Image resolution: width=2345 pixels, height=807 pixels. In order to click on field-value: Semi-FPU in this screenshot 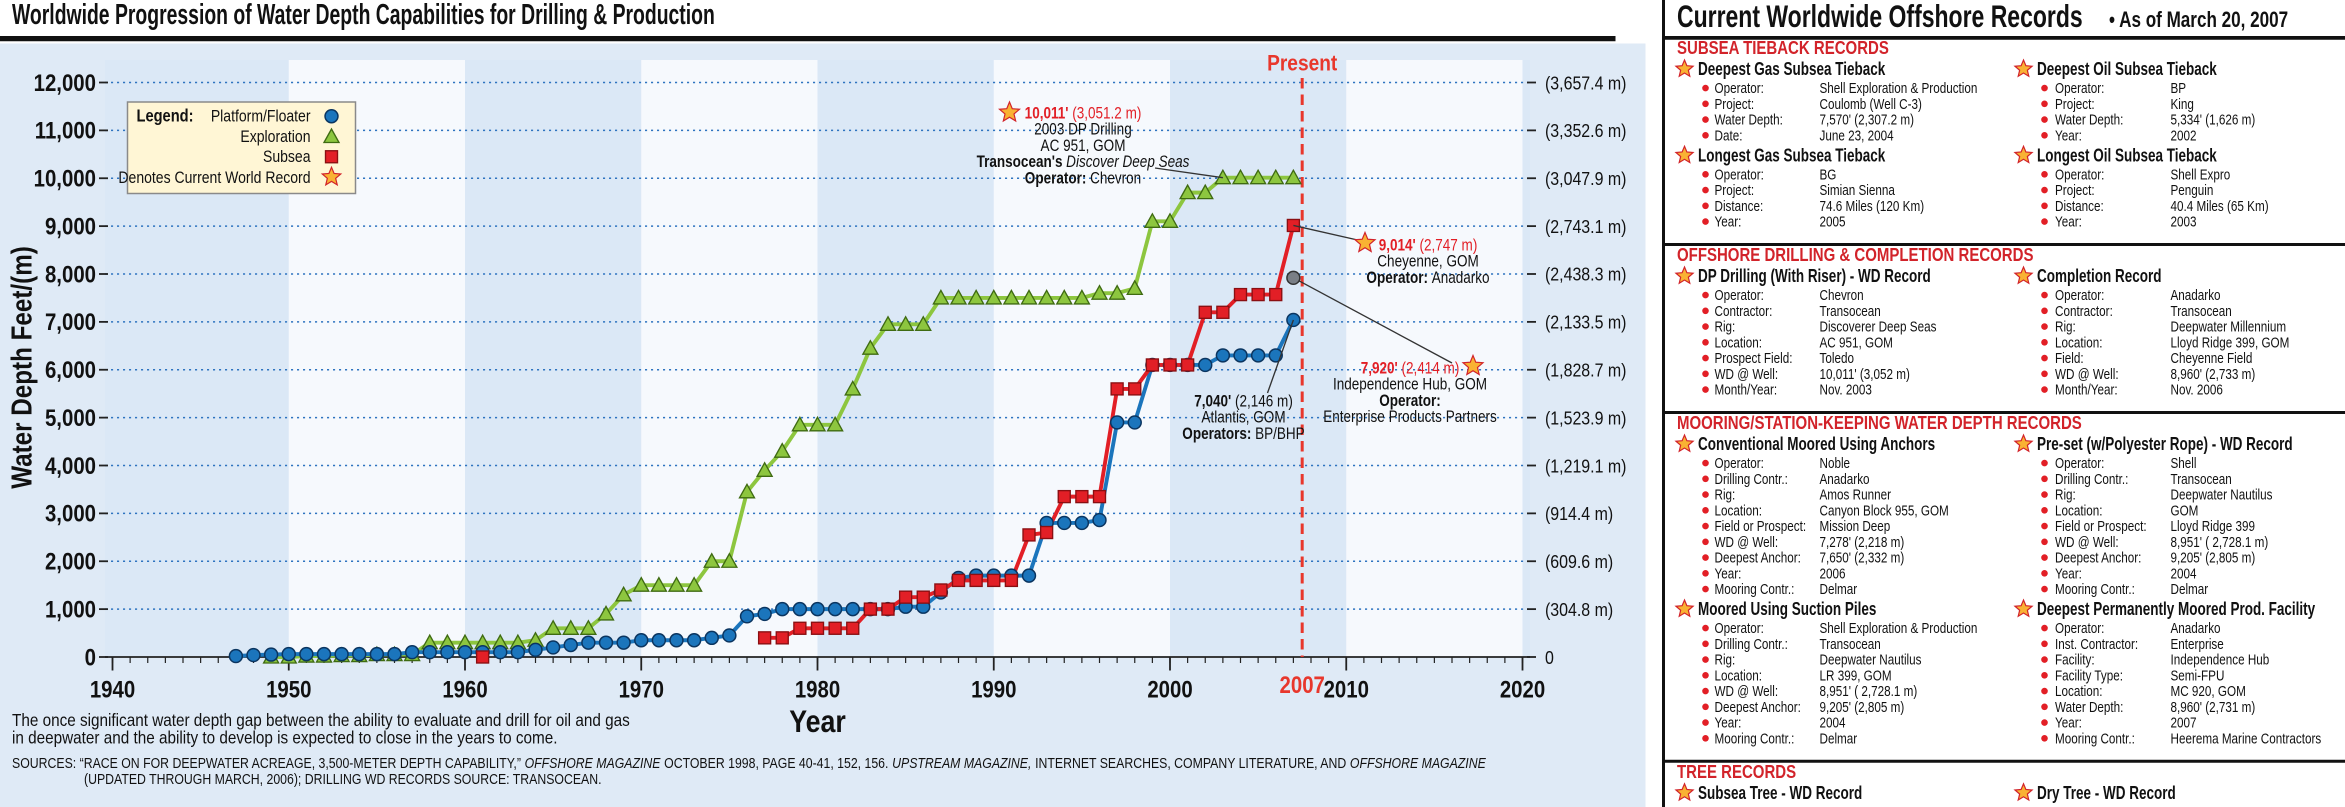, I will do `click(2198, 675)`.